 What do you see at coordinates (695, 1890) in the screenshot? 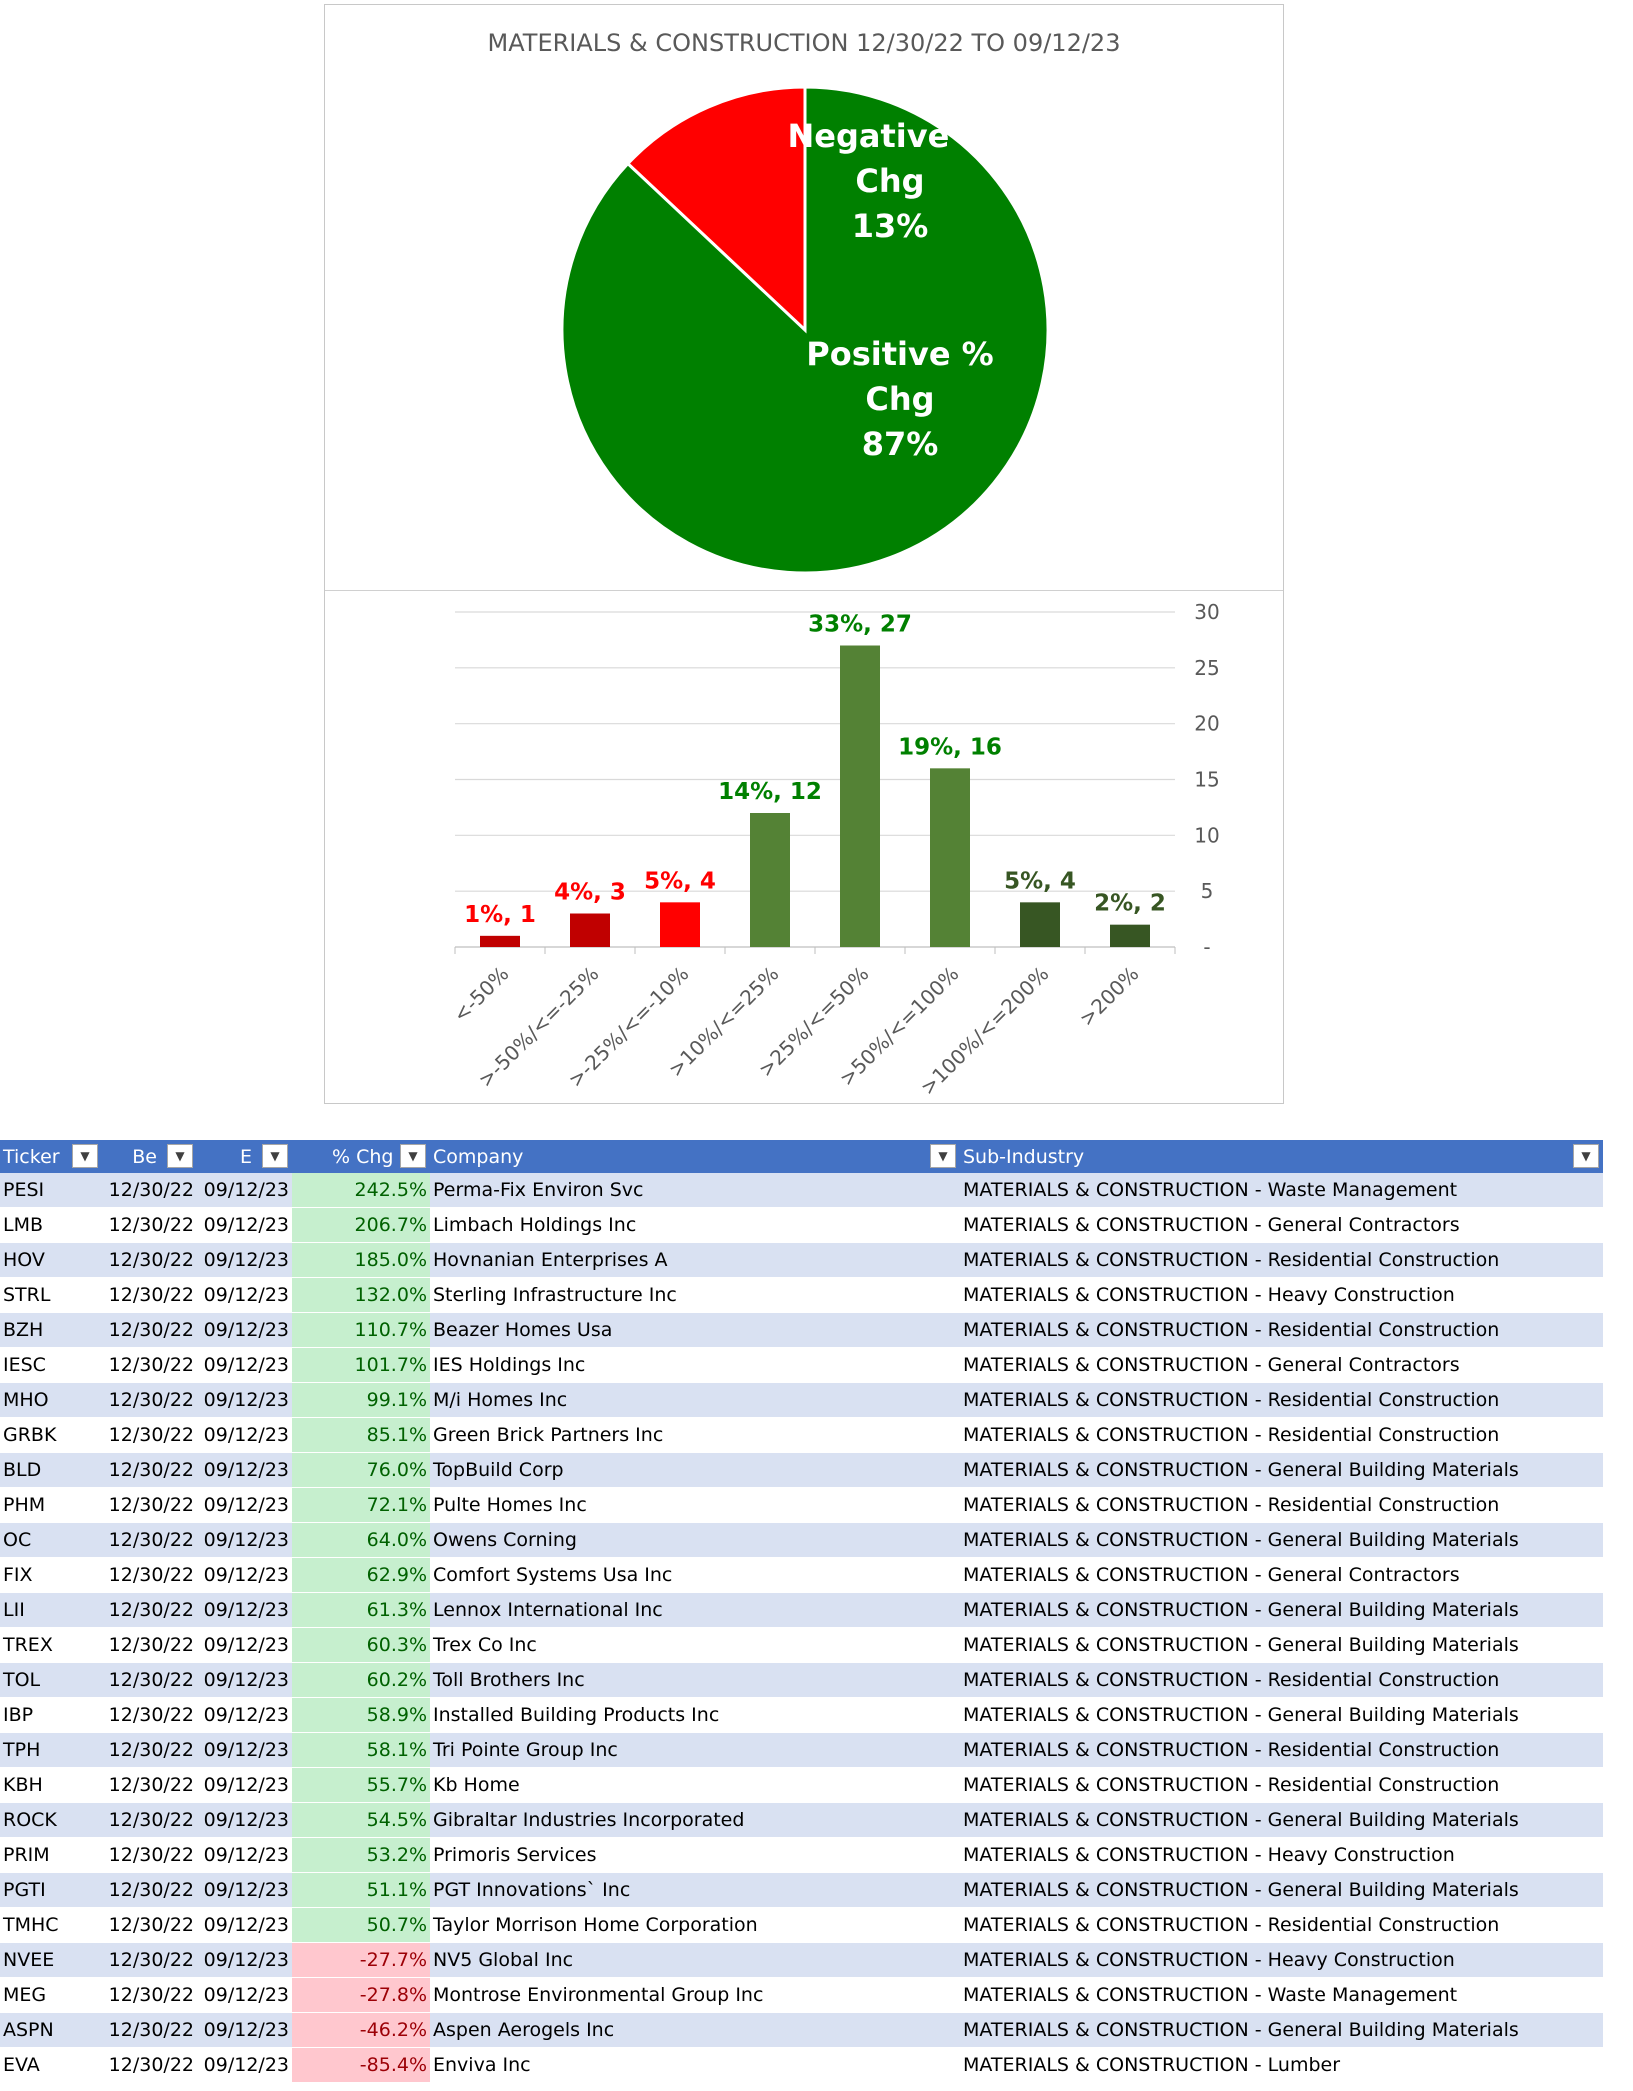
I see `cell-company: PGT Innovations` Inc` at bounding box center [695, 1890].